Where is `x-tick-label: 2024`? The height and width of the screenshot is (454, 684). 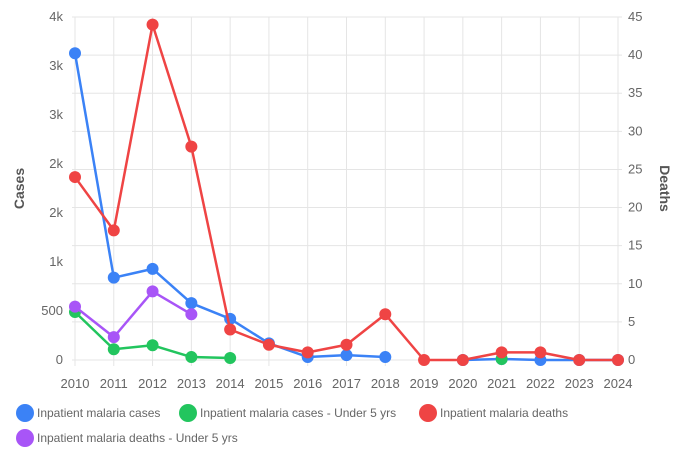
x-tick-label: 2024 is located at coordinates (618, 383).